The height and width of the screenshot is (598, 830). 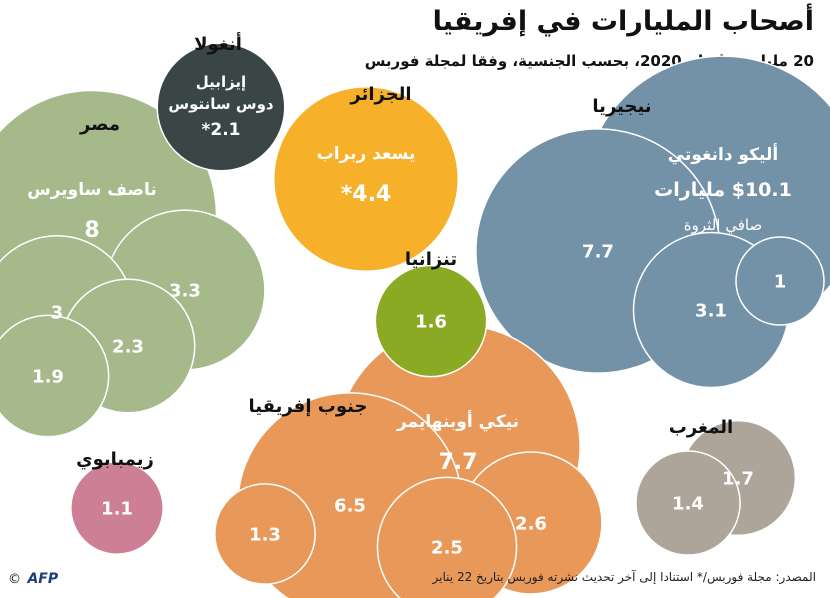 What do you see at coordinates (723, 225) in the screenshot?
I see `bubble-note-label: صافي الثروة` at bounding box center [723, 225].